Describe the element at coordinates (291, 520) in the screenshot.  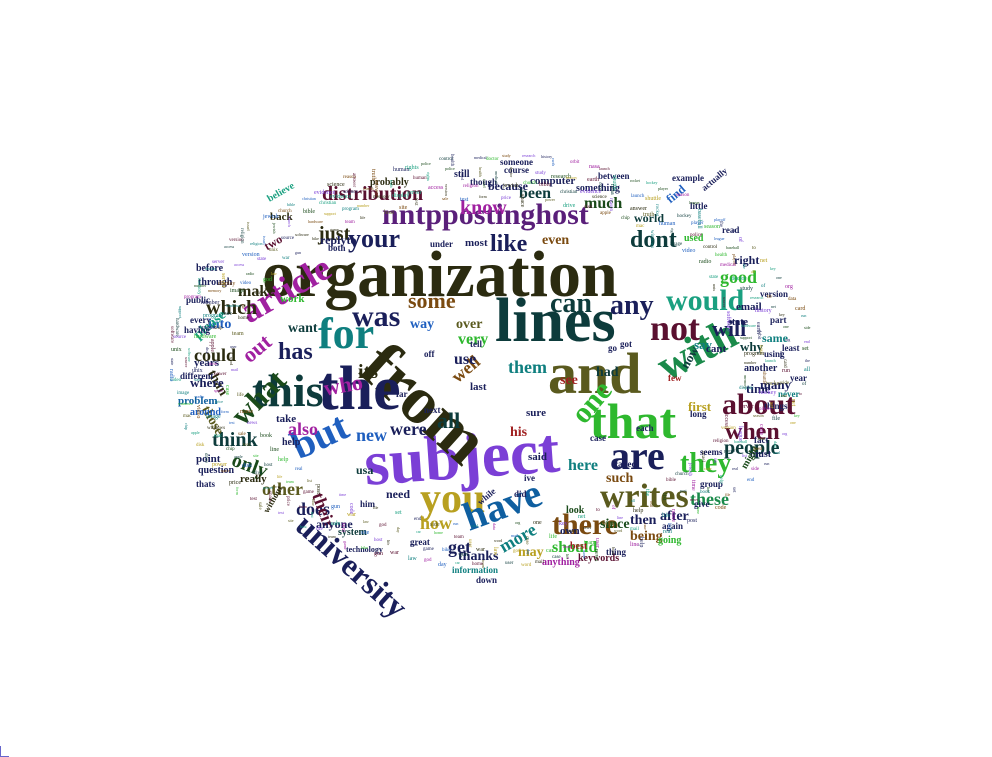
I see `filler-word: site` at that location.